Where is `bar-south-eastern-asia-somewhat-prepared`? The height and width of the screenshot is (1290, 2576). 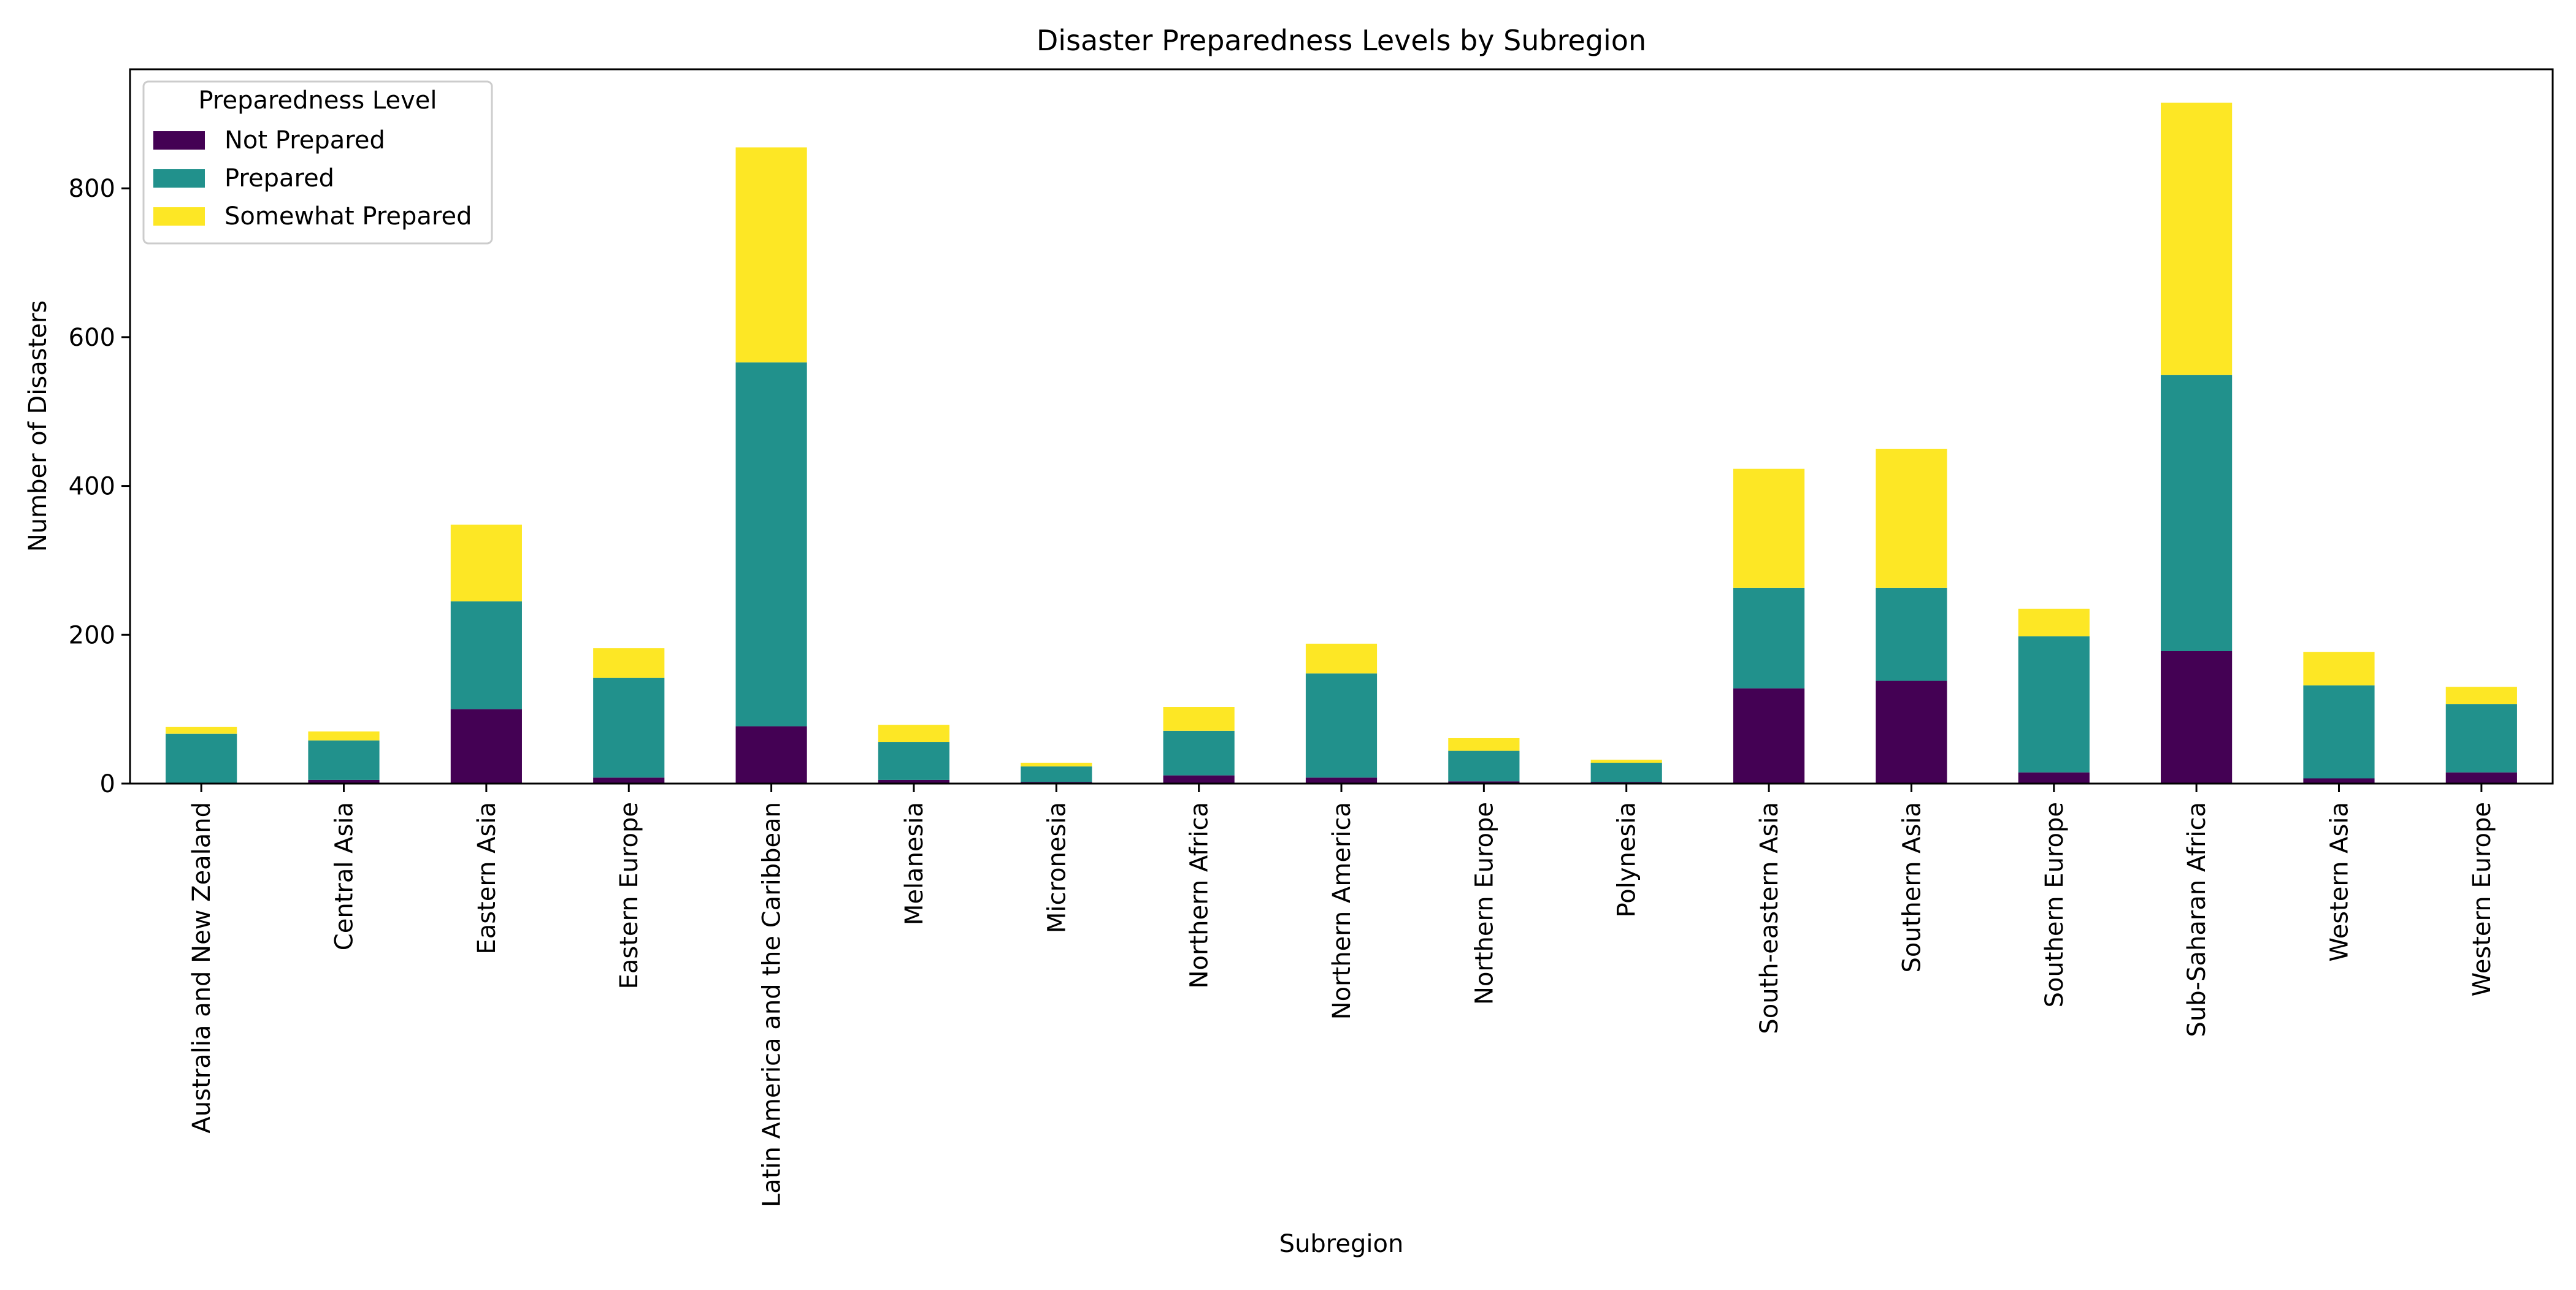 bar-south-eastern-asia-somewhat-prepared is located at coordinates (1769, 528).